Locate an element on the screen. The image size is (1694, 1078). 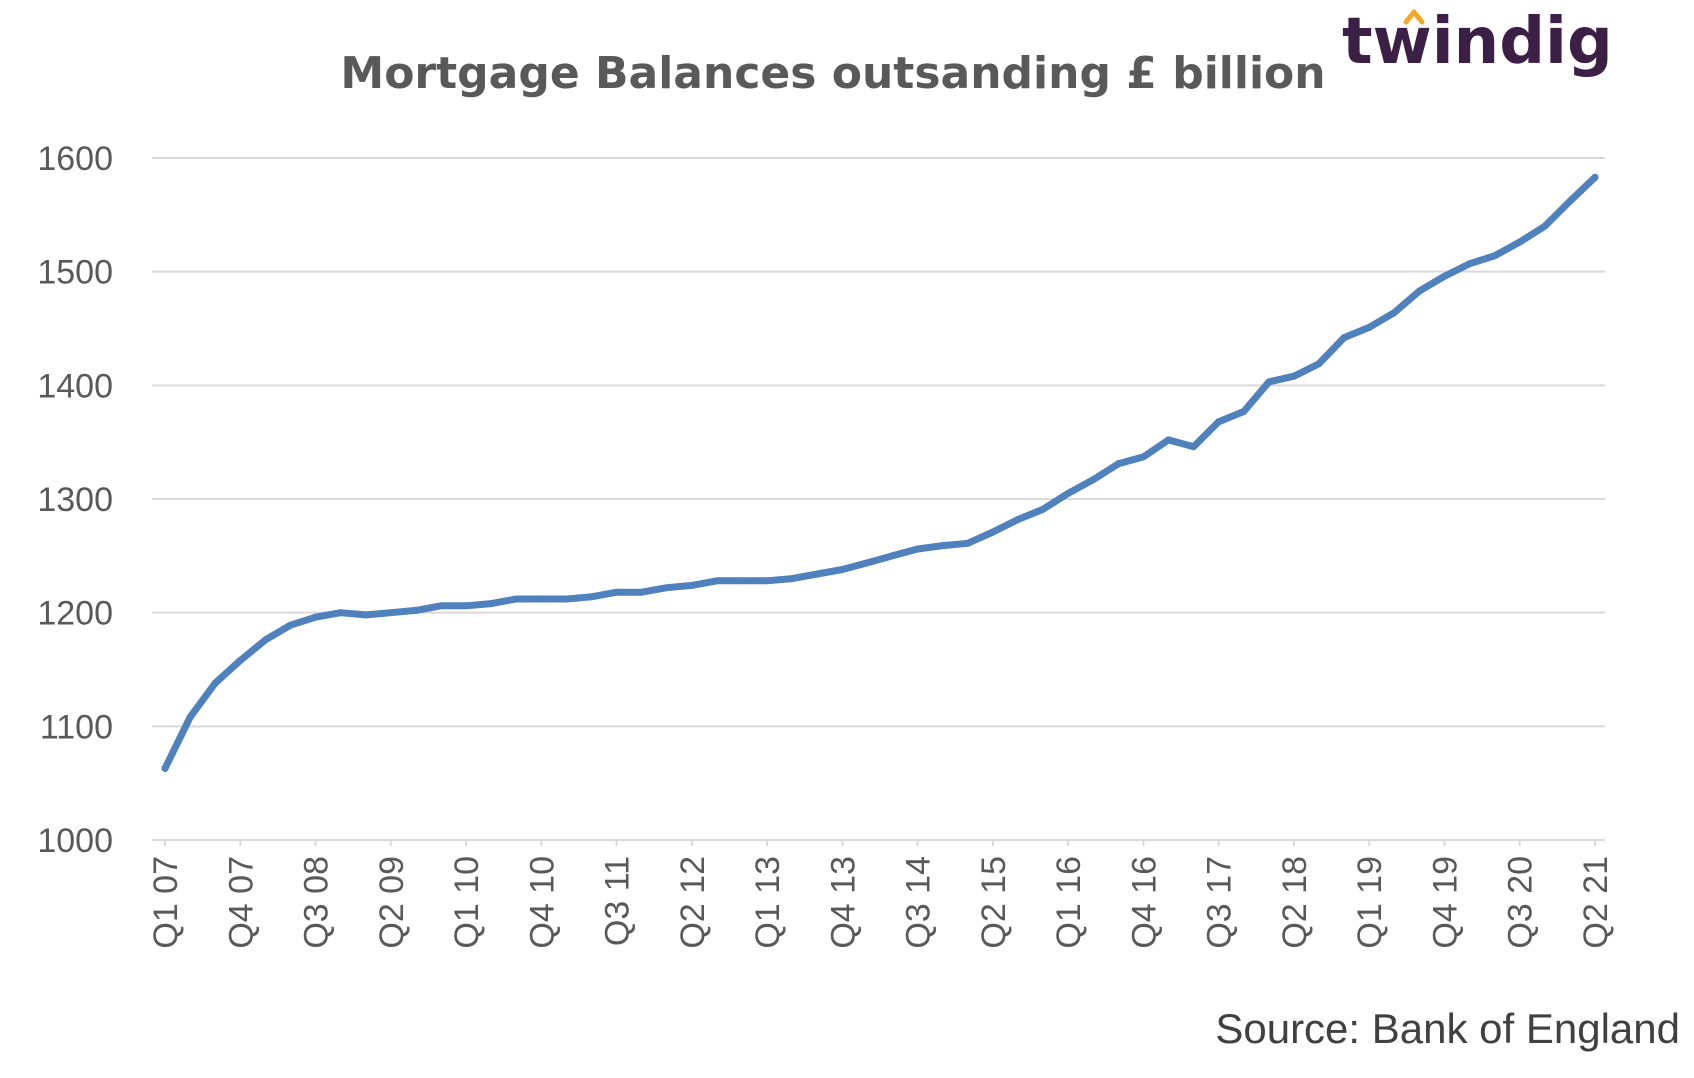
x-tick-label: Q1 13 is located at coordinates (768, 902).